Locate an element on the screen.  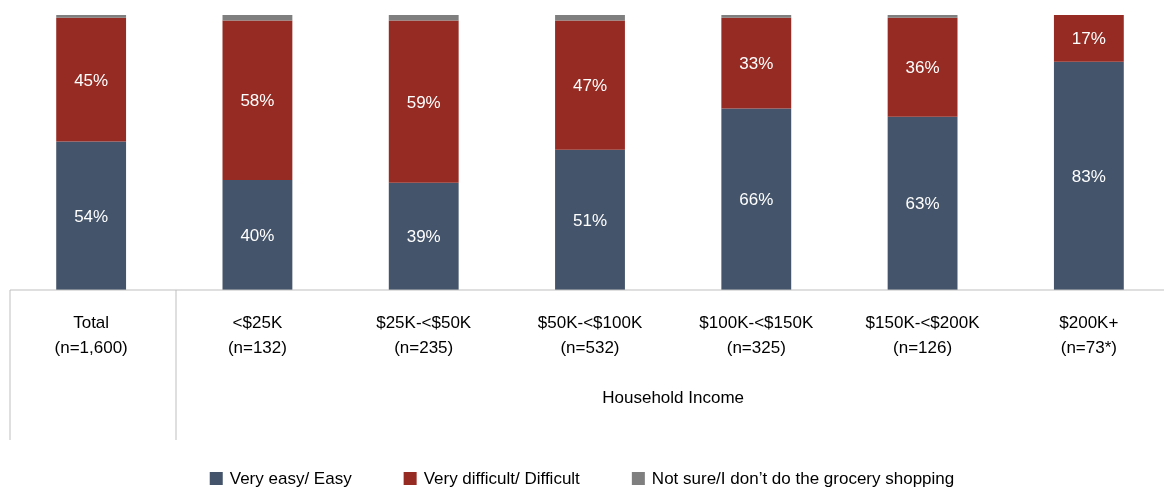
data-label: 59% is located at coordinates (423, 102).